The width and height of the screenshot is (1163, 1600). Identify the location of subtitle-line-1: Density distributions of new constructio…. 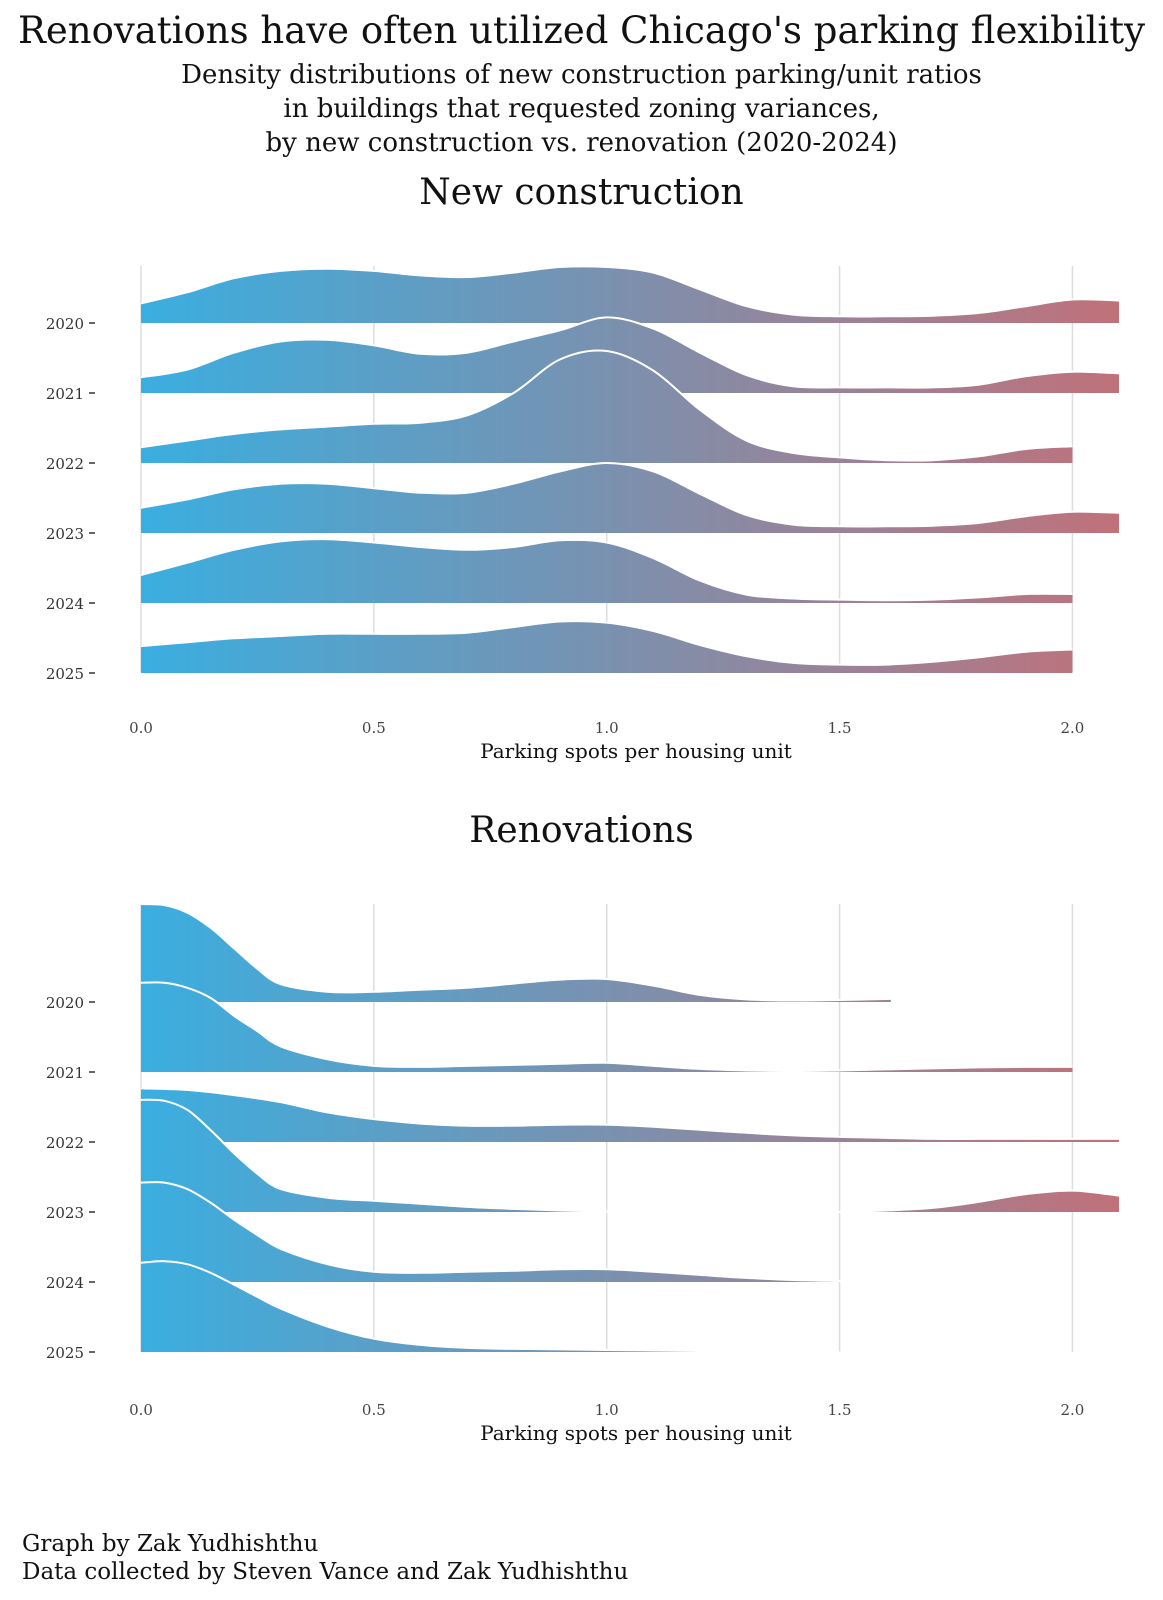
(581, 75).